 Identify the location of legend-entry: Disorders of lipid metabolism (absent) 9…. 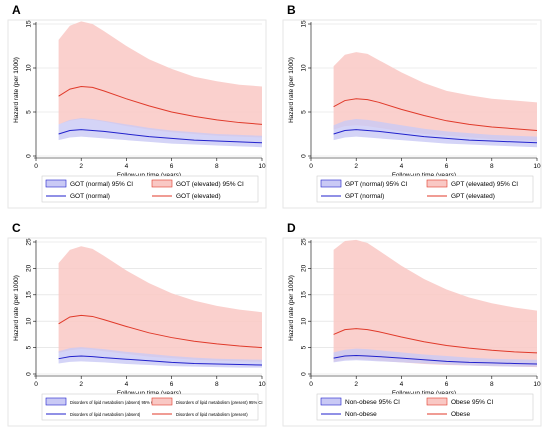
(112, 402).